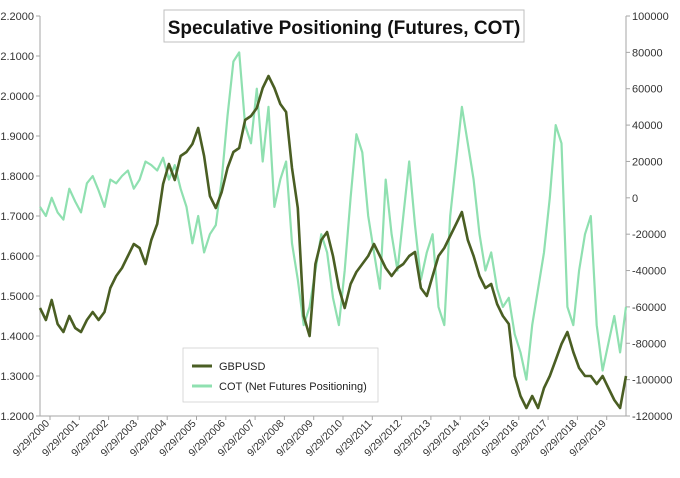  I want to click on right-tick-label: 80000, so click(647, 53).